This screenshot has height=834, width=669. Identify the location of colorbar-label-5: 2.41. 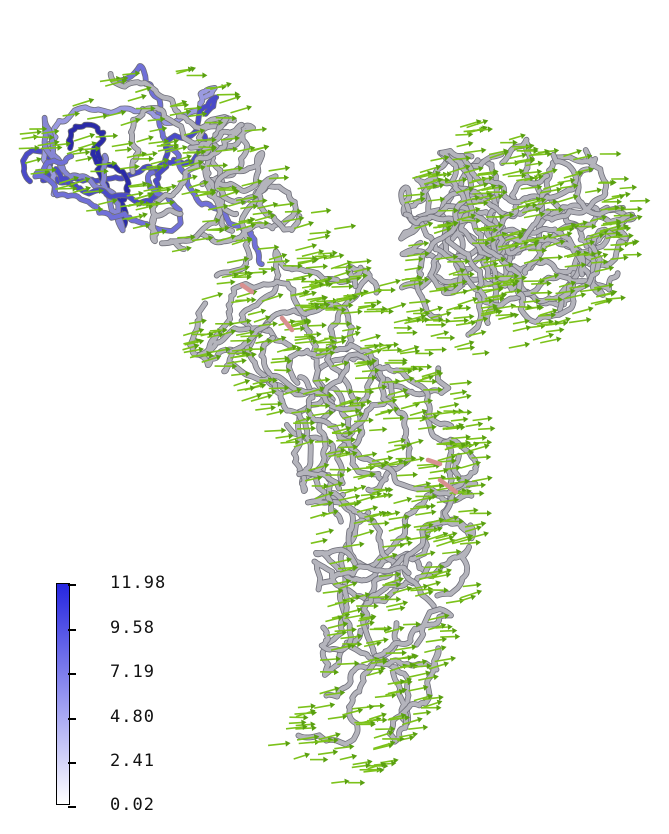
(132, 761).